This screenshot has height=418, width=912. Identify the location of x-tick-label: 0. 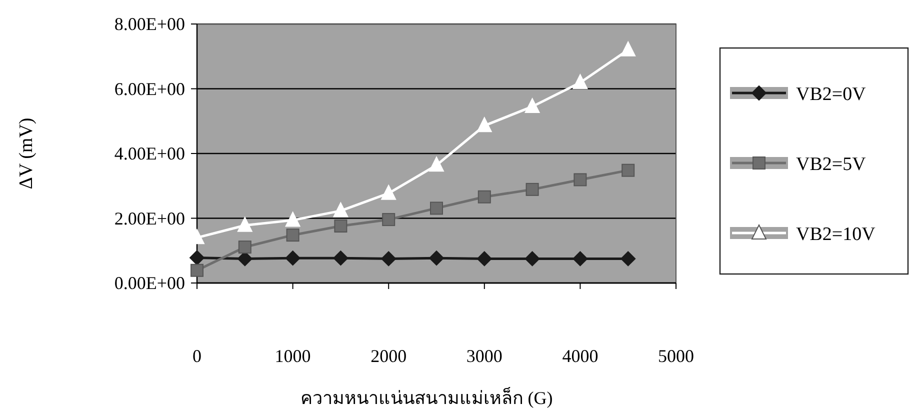
(197, 356).